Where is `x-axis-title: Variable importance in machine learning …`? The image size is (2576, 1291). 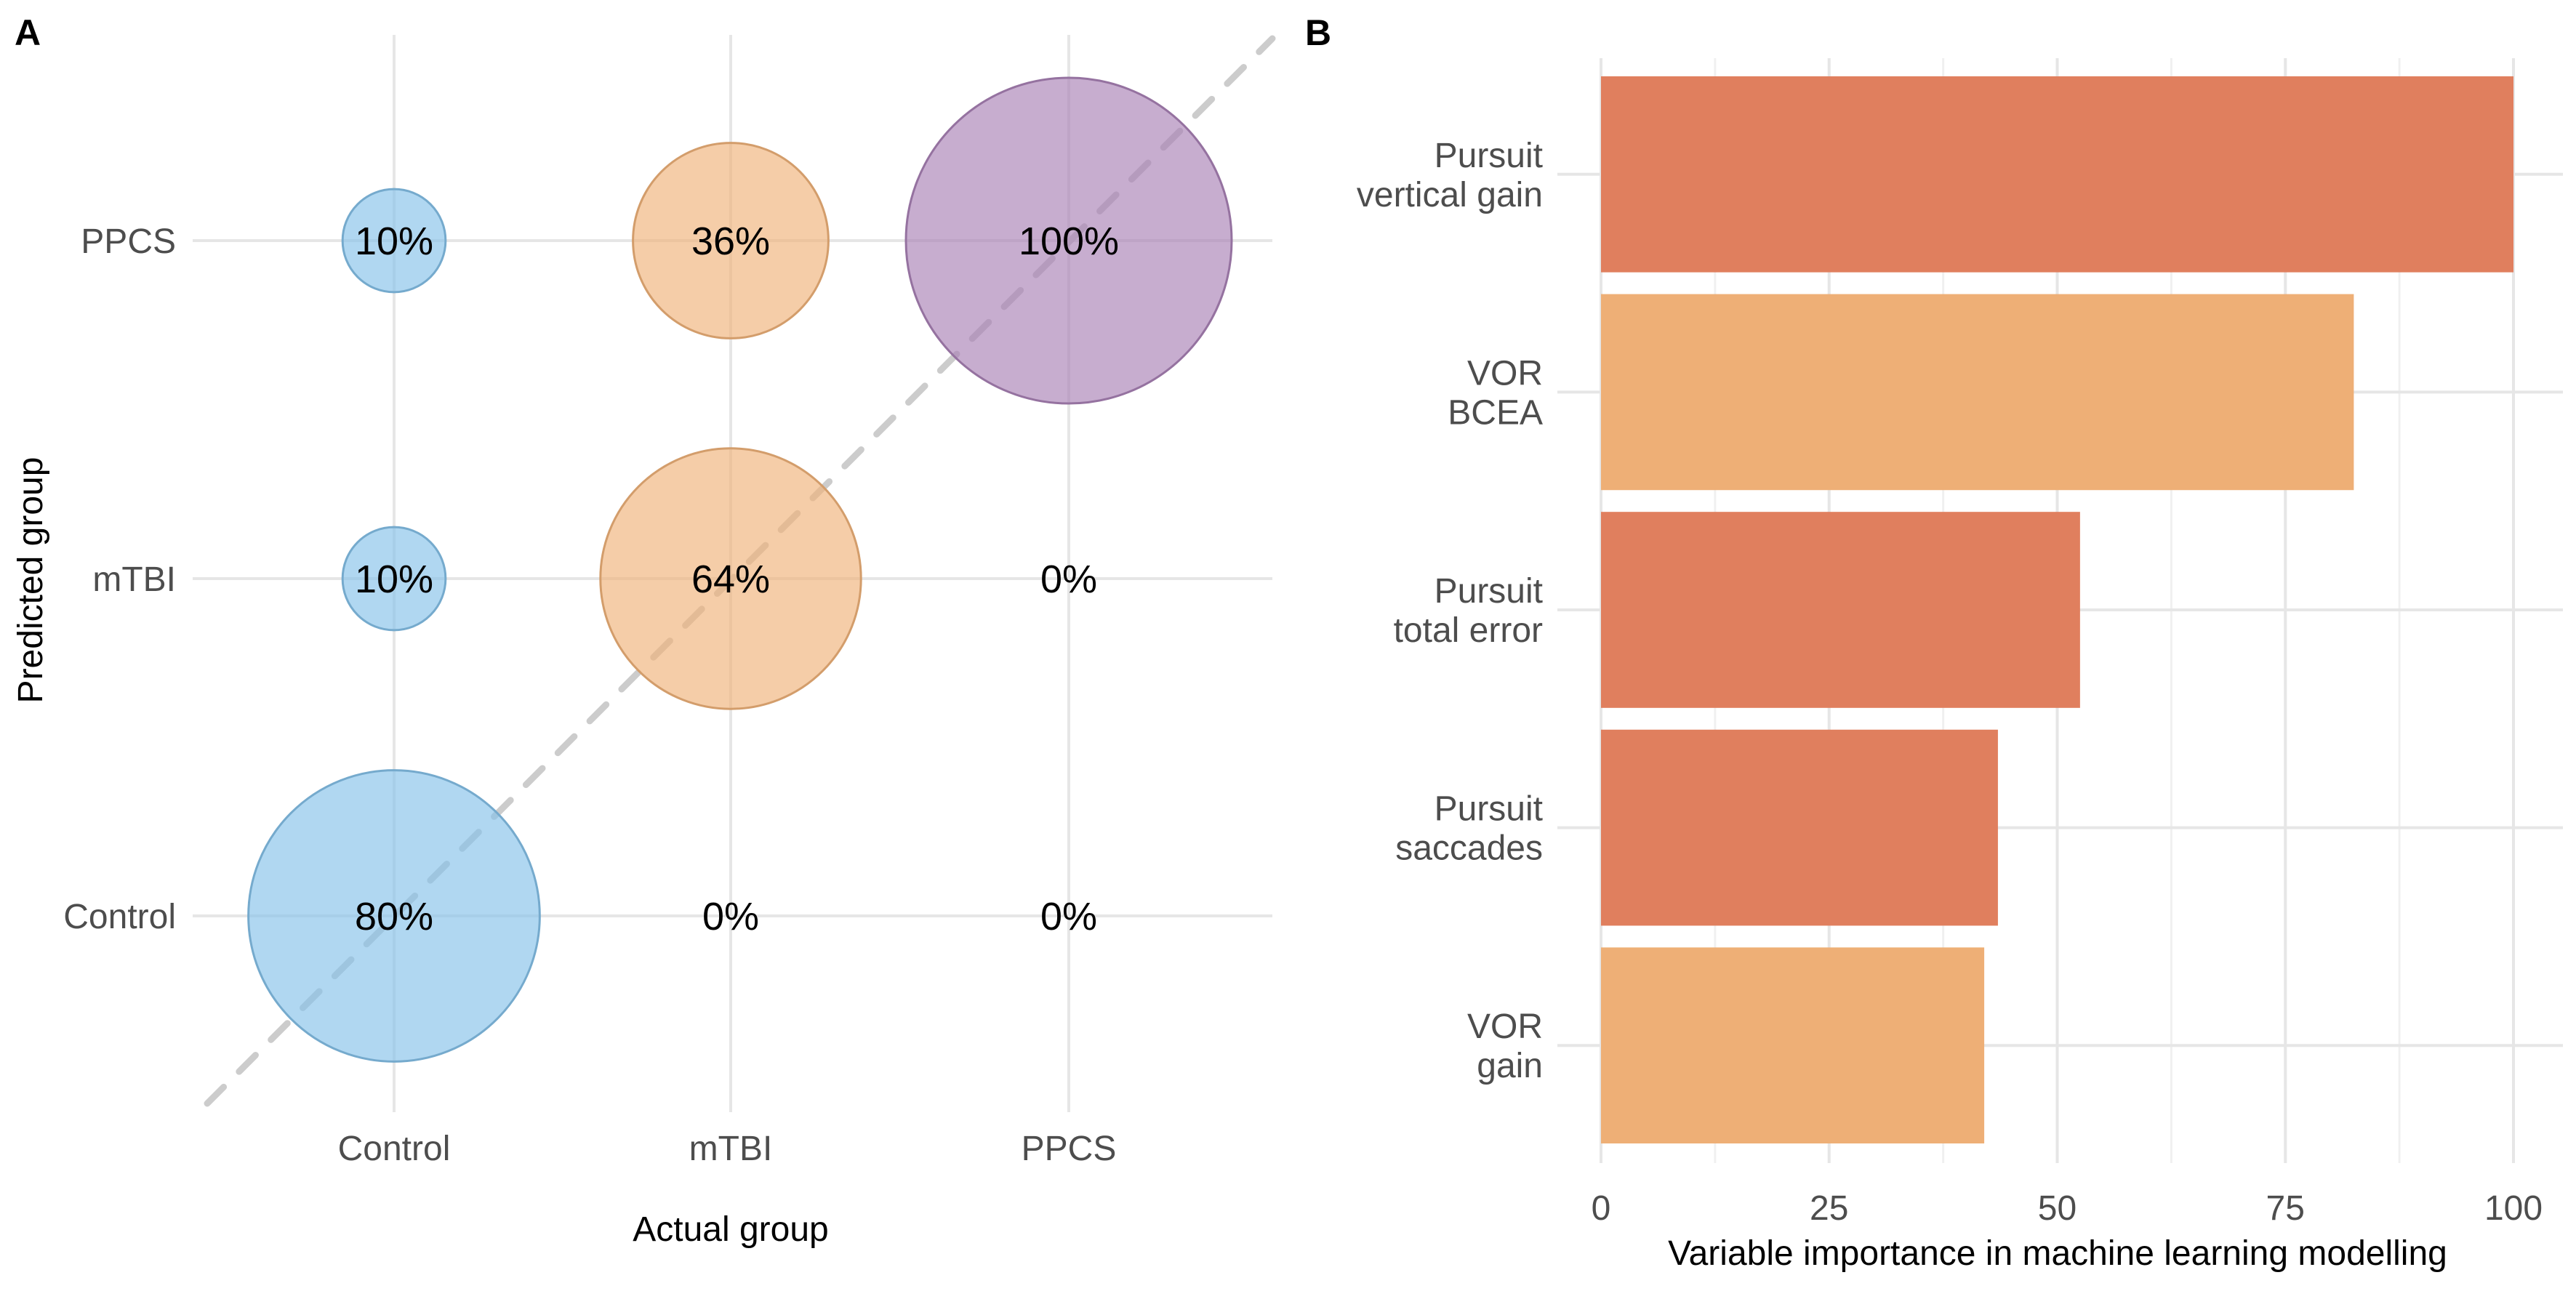
x-axis-title: Variable importance in machine learning … is located at coordinates (2057, 1254).